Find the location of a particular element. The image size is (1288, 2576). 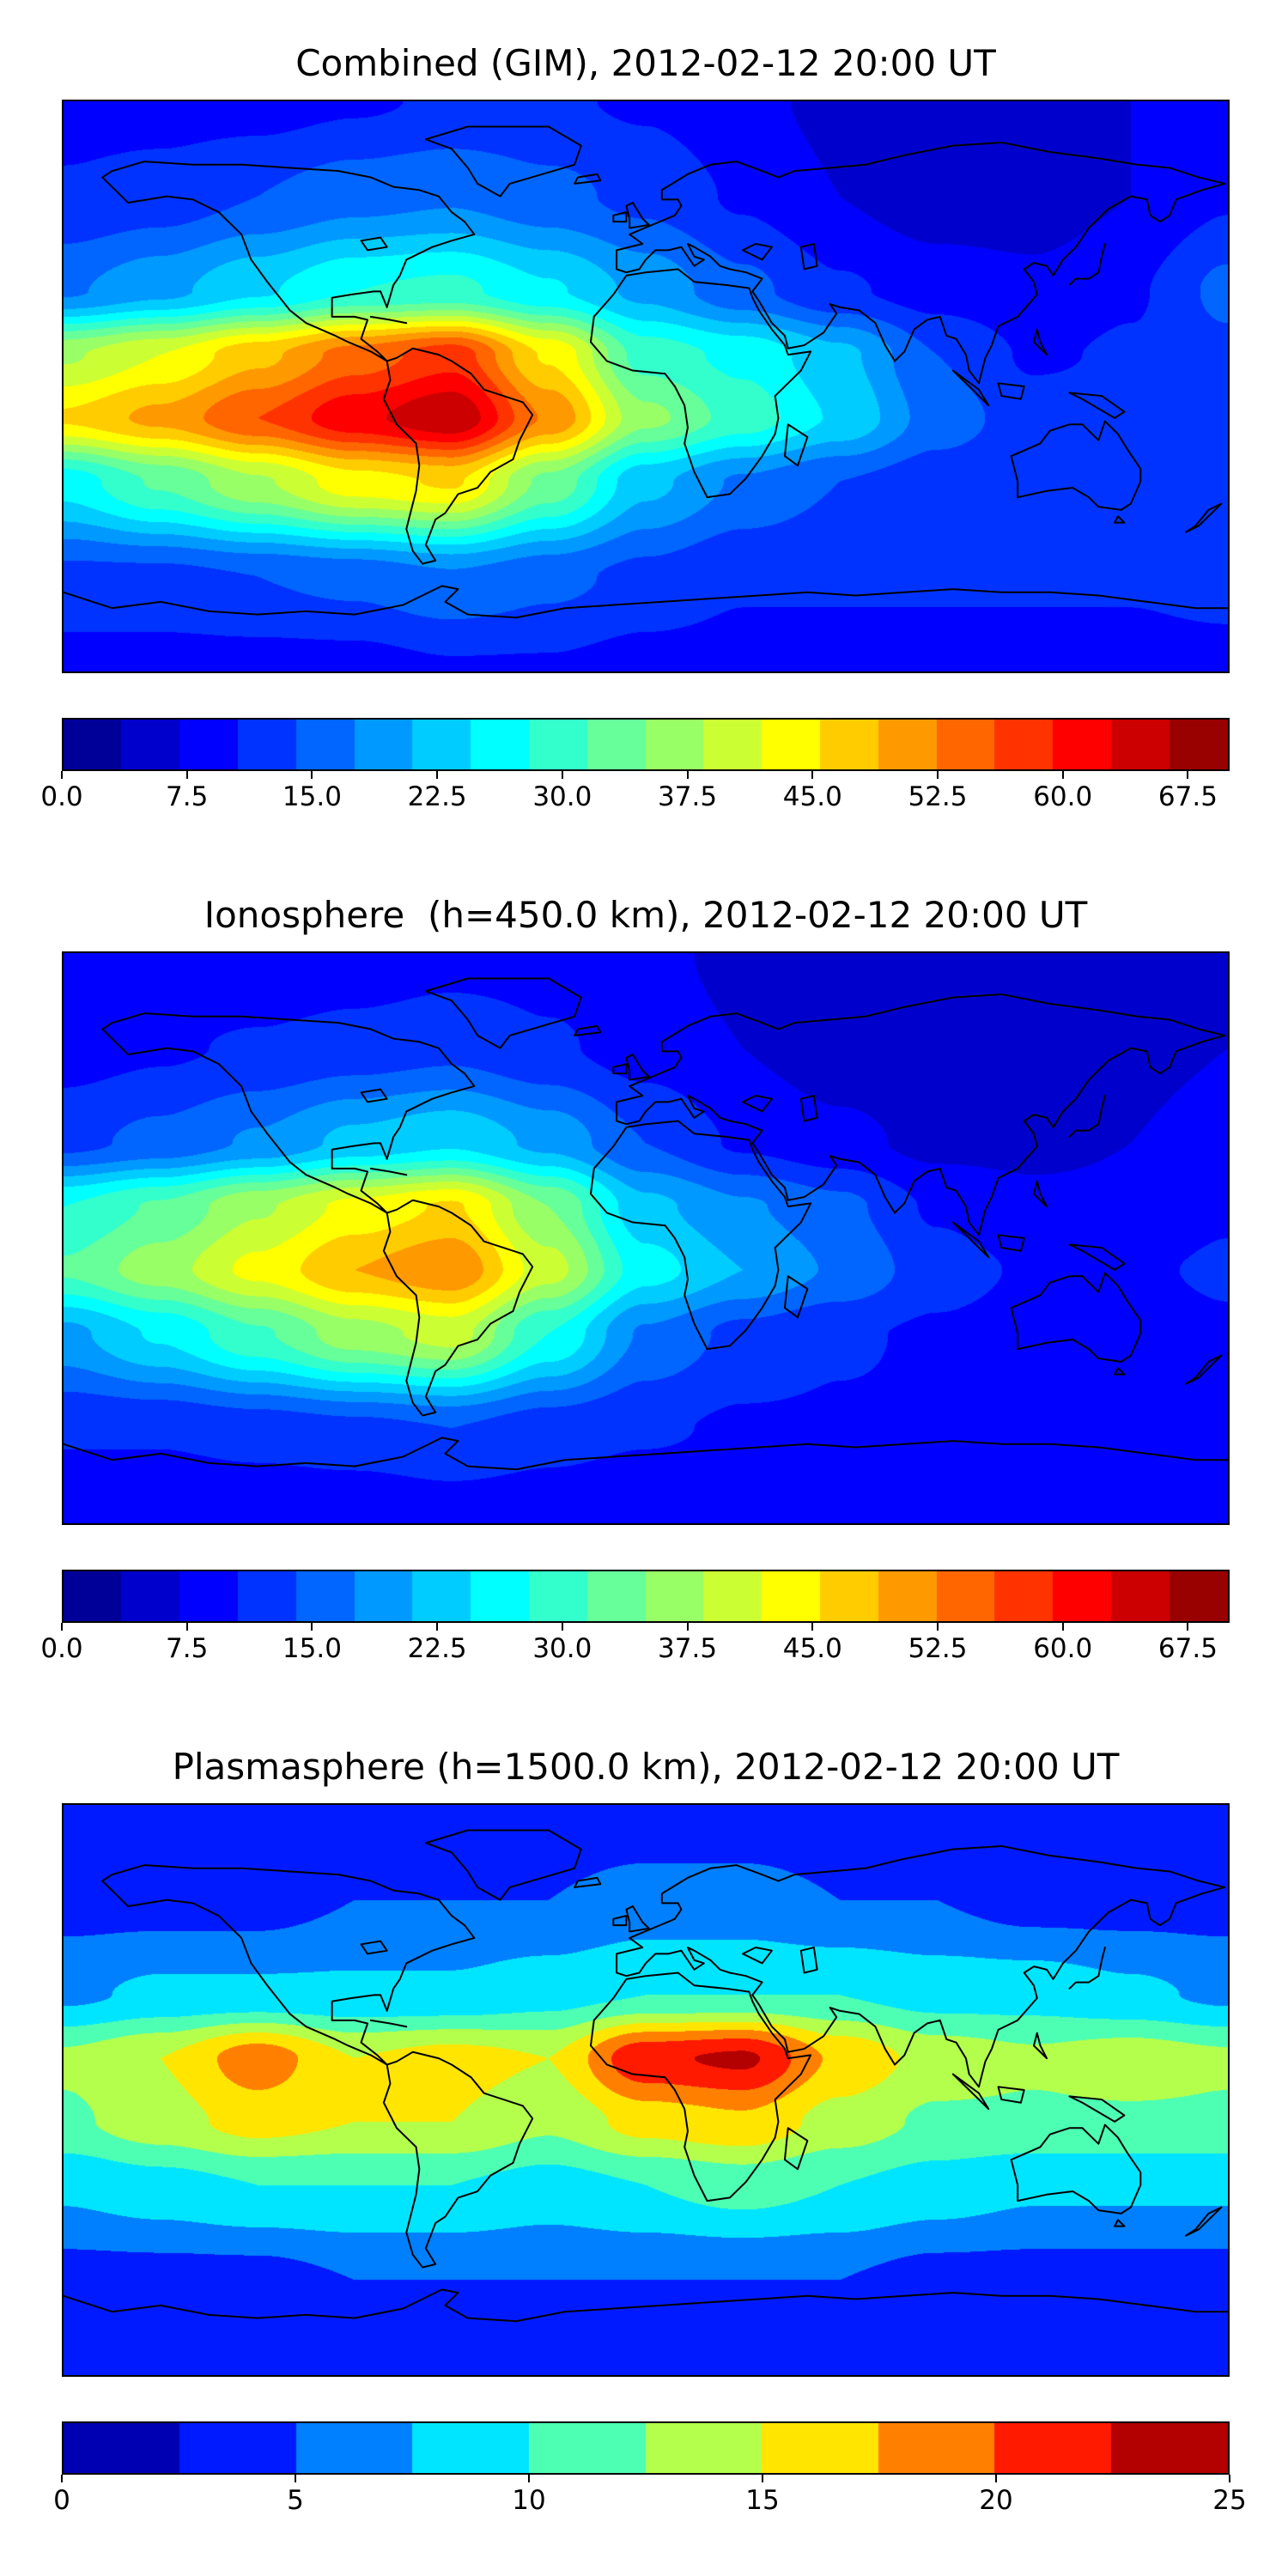

colorbar-gradient-ionosphere is located at coordinates (646, 1596).